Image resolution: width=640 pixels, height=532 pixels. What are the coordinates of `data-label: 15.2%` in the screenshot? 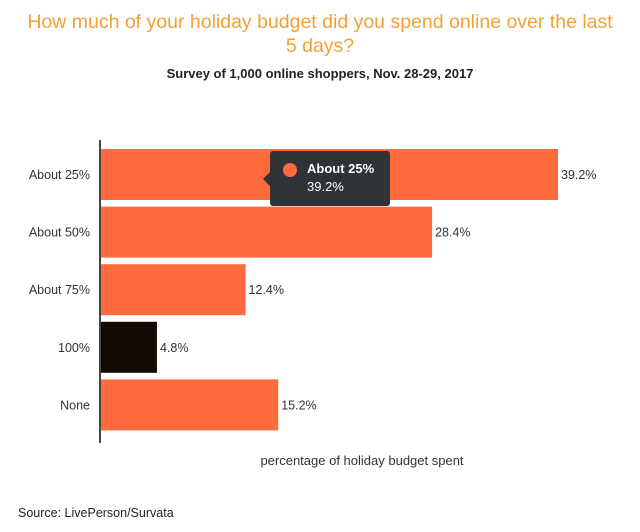 It's located at (298, 405).